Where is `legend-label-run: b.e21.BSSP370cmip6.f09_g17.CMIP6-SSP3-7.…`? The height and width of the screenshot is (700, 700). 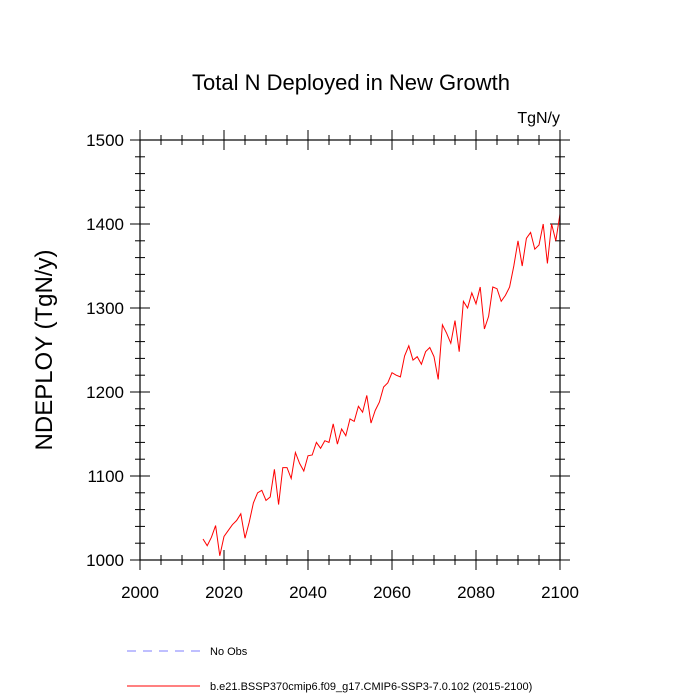
legend-label-run: b.e21.BSSP370cmip6.f09_g17.CMIP6-SSP3-7.… is located at coordinates (371, 687).